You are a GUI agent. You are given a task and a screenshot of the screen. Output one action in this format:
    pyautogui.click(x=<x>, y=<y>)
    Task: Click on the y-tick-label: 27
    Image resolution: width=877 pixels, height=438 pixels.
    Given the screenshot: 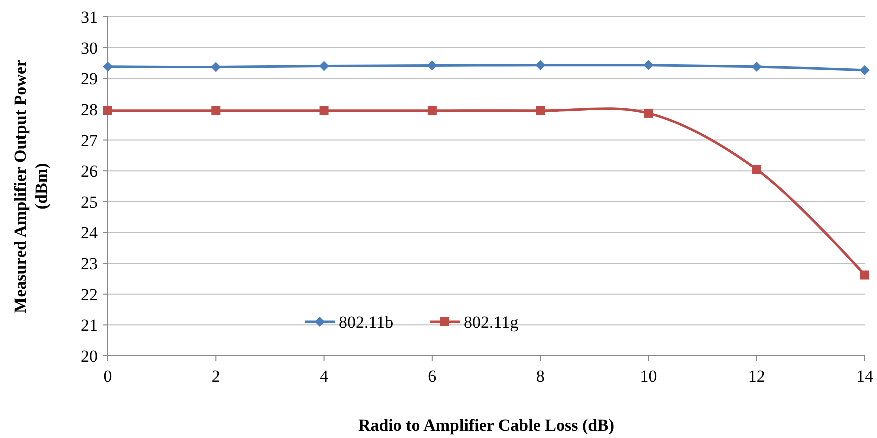 What is the action you would take?
    pyautogui.click(x=89, y=140)
    